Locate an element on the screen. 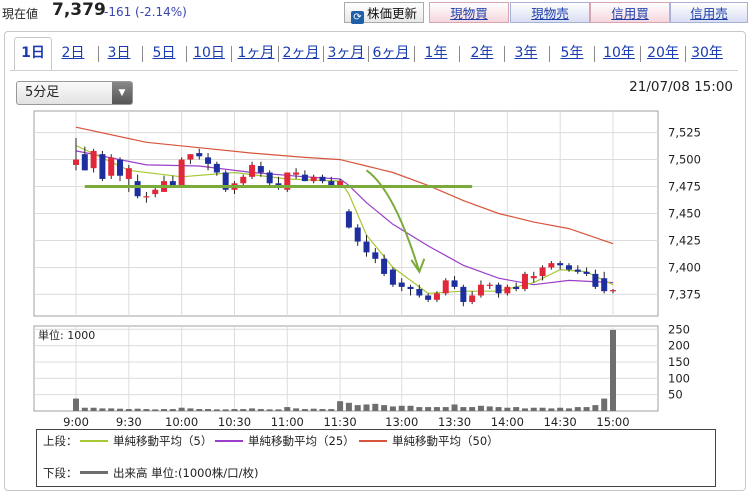 The height and width of the screenshot is (491, 749). tab-20y: 20年 is located at coordinates (663, 53).